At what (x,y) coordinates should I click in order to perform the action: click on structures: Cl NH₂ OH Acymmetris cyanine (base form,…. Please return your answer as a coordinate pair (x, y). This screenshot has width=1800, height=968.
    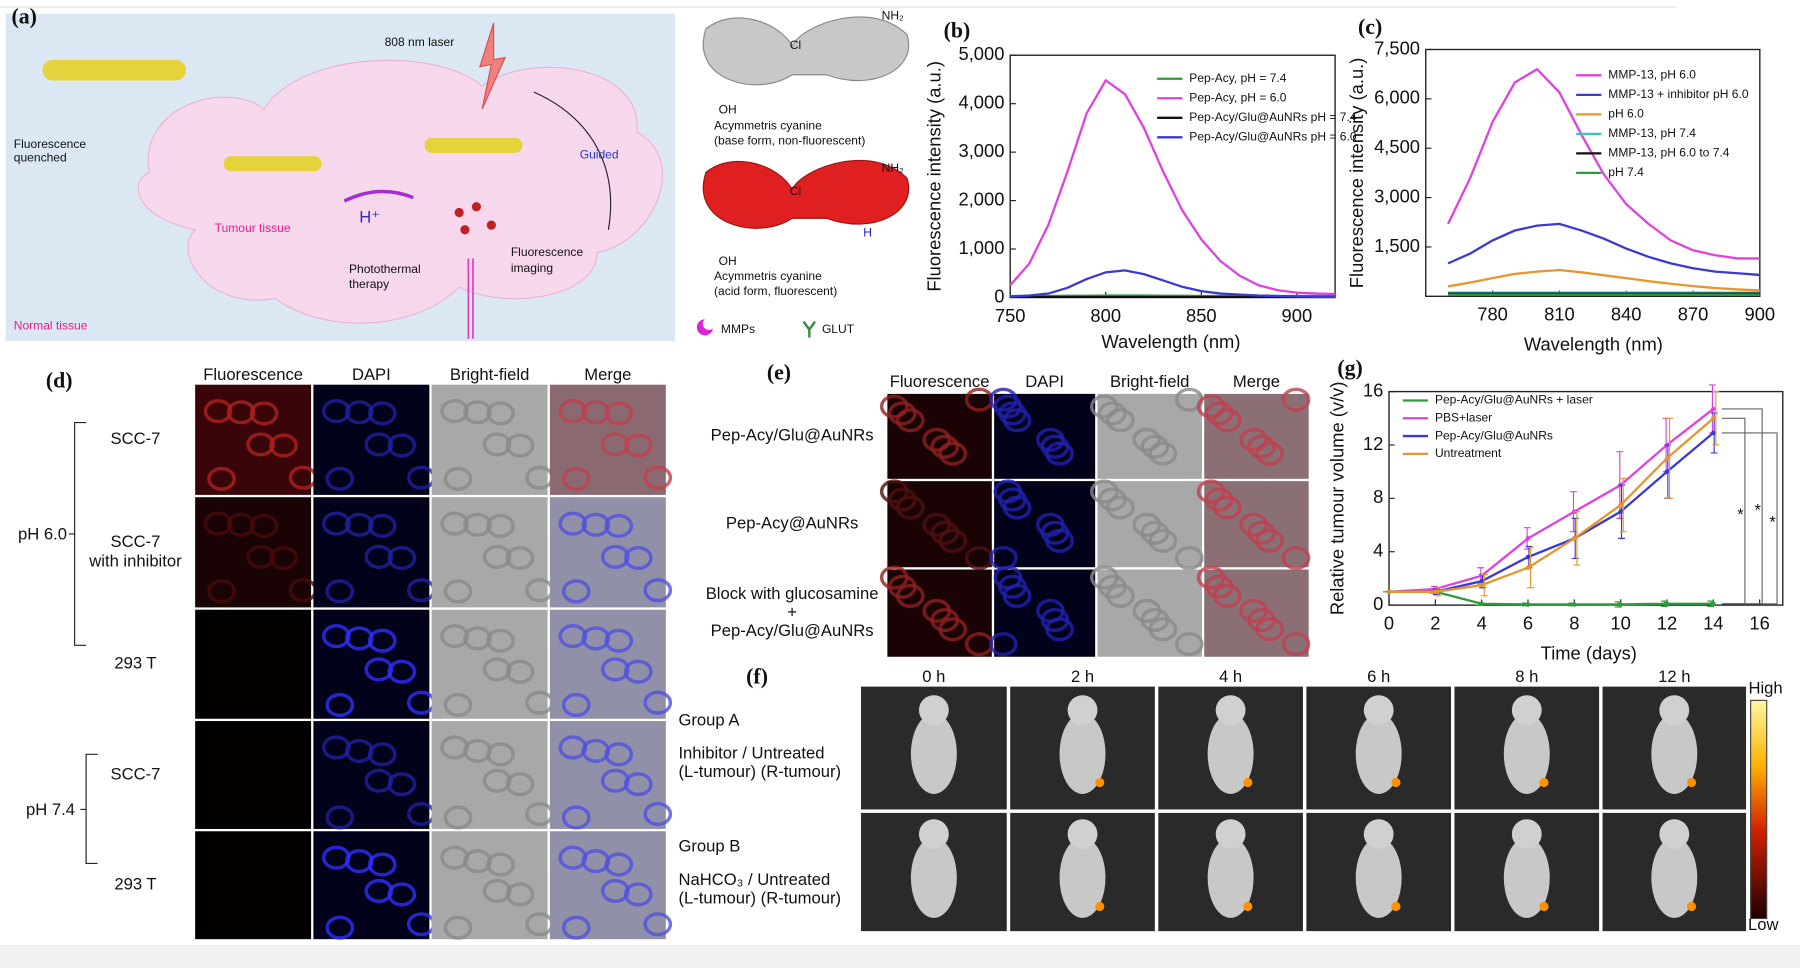
    Looking at the image, I should click on (803, 173).